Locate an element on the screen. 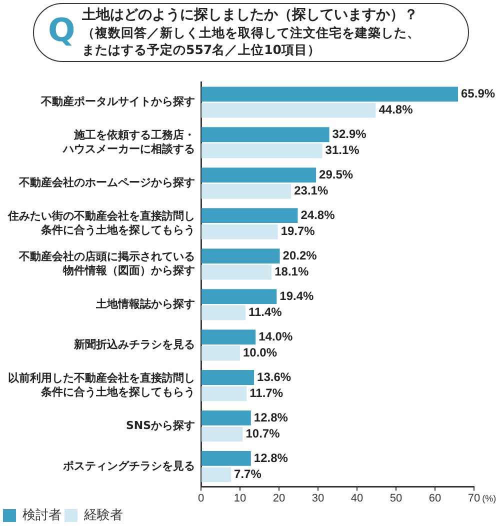 This screenshot has height=526, width=500. data-label: 11.4% is located at coordinates (265, 312).